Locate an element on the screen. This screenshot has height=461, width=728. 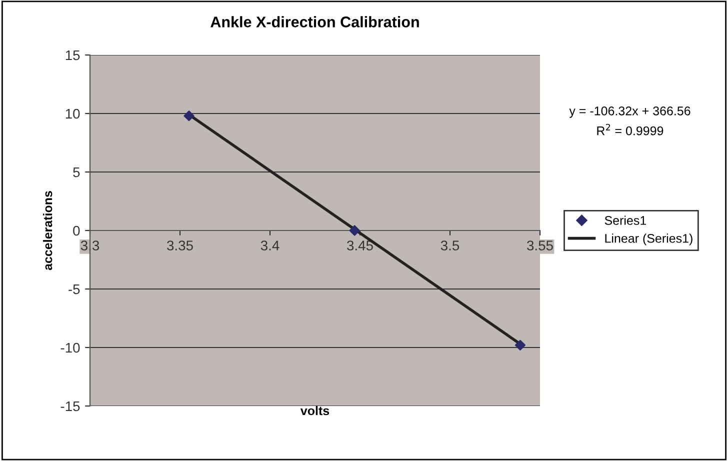
x-tick-label: 3.55 is located at coordinates (540, 245).